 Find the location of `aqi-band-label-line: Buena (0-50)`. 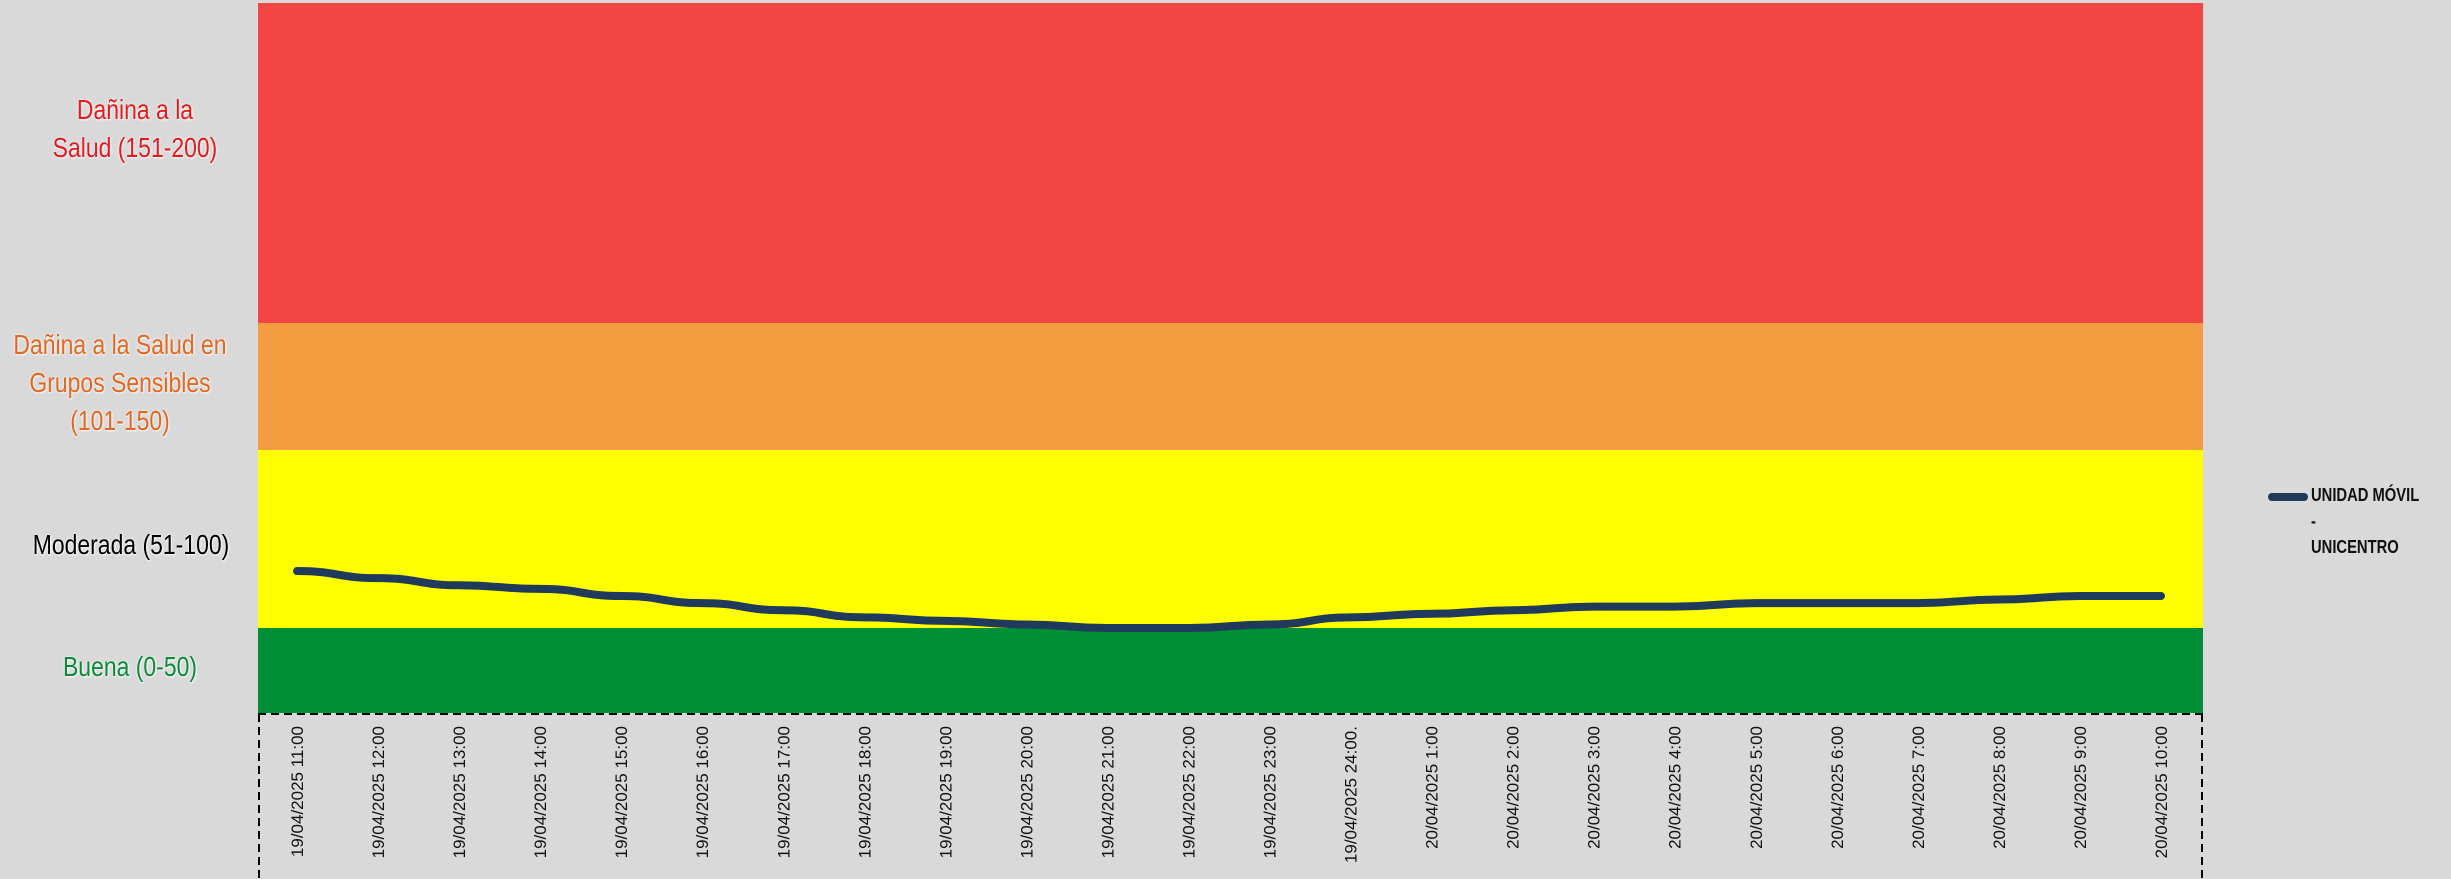

aqi-band-label-line: Buena (0-50) is located at coordinates (130, 666).